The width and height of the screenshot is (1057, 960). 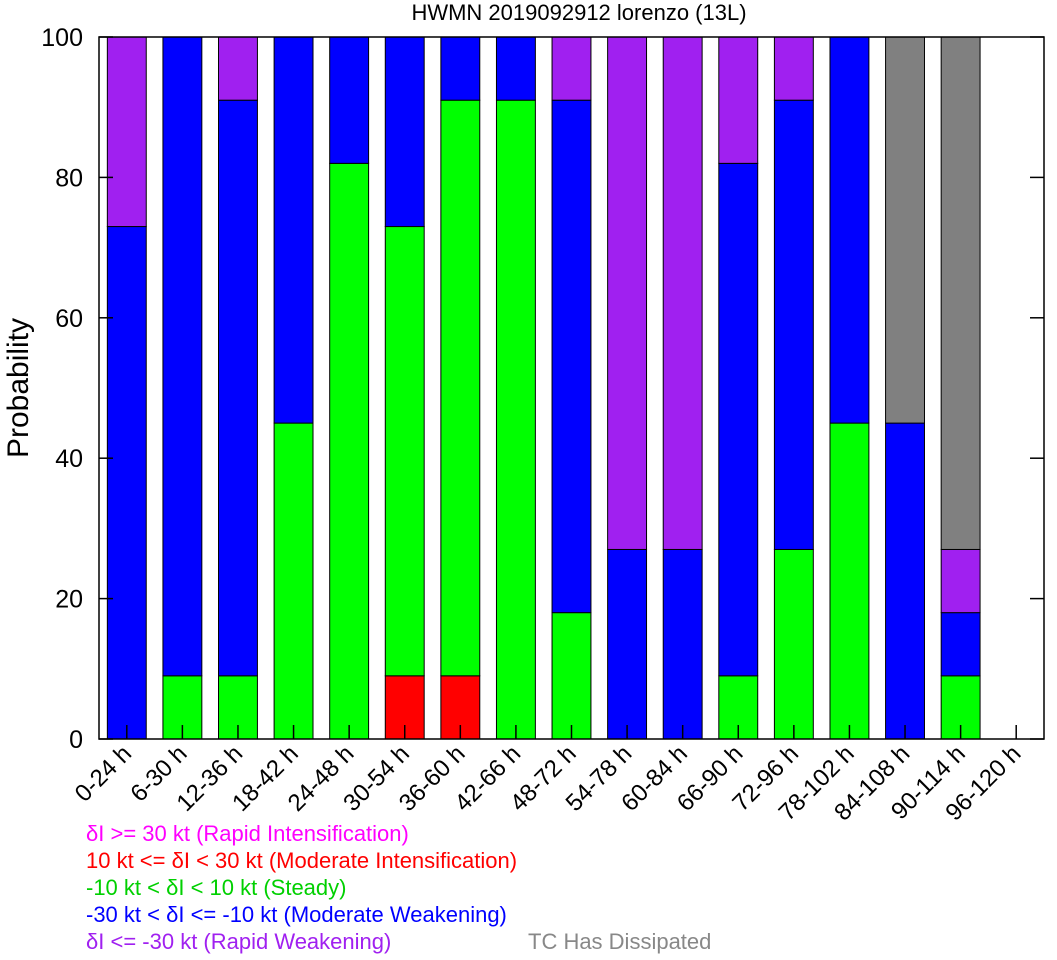 I want to click on y-tick-label: 80, so click(x=69, y=178).